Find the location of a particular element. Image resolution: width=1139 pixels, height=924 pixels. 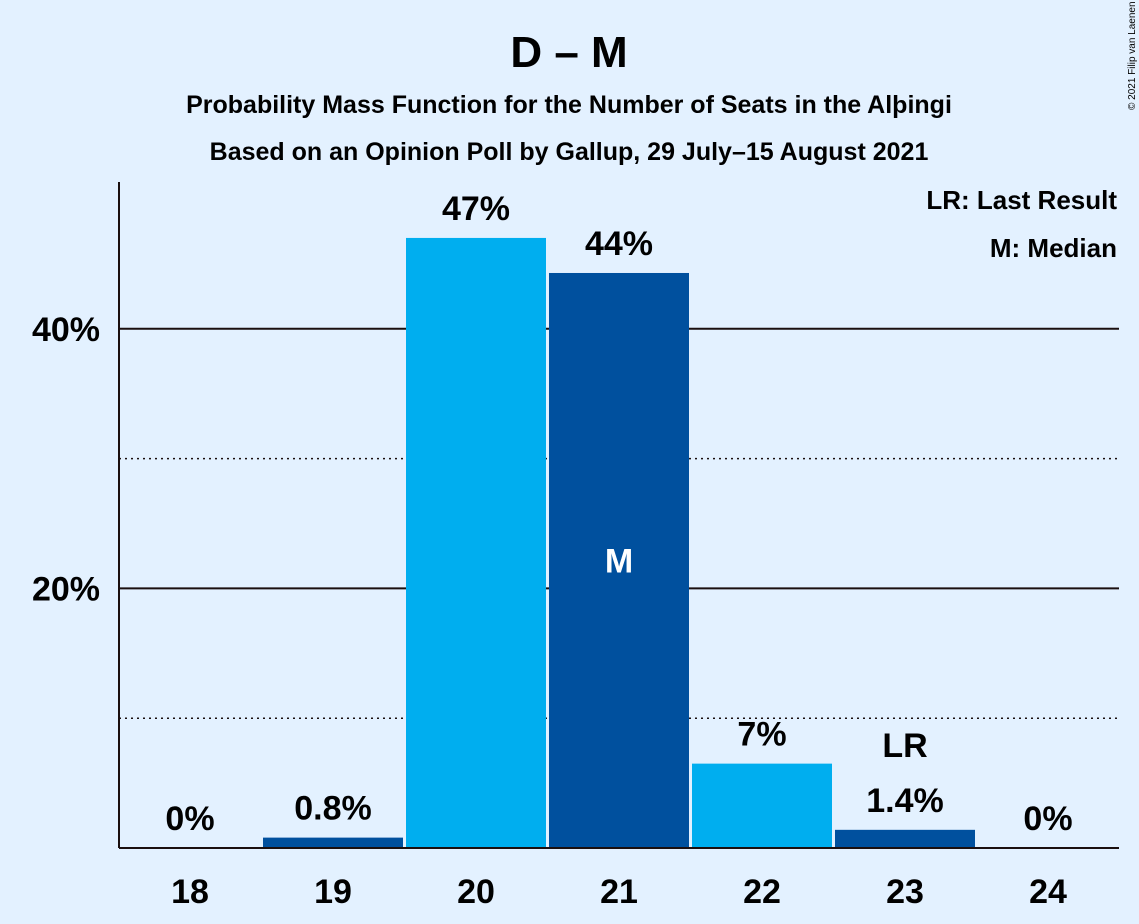

chart-title: D – M is located at coordinates (568, 52).